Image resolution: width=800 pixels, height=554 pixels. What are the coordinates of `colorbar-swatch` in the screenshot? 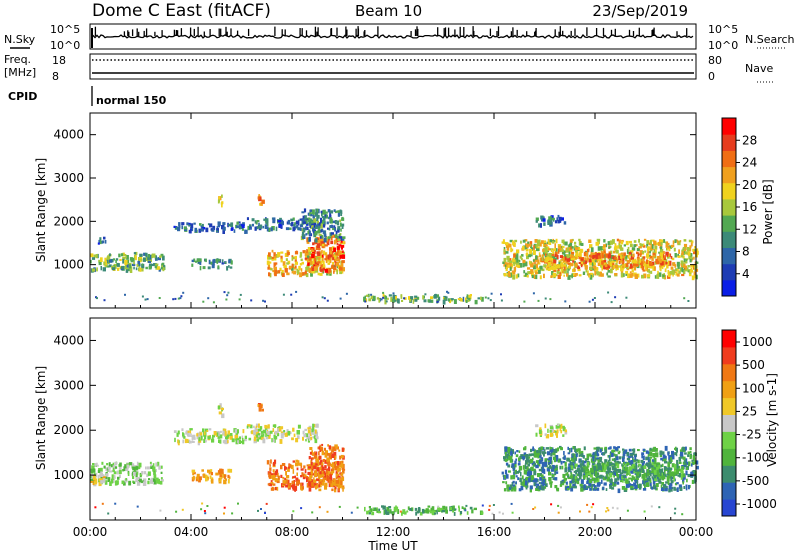 It's located at (729, 339).